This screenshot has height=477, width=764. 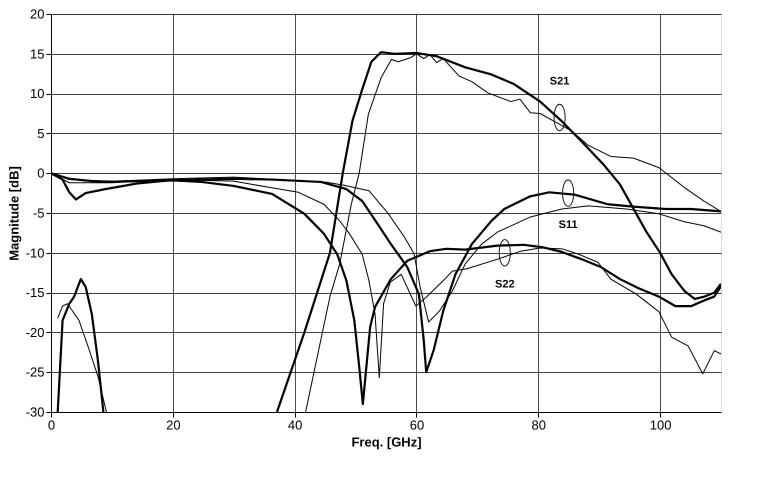 What do you see at coordinates (35, 332) in the screenshot?
I see `y-tick-label: -20` at bounding box center [35, 332].